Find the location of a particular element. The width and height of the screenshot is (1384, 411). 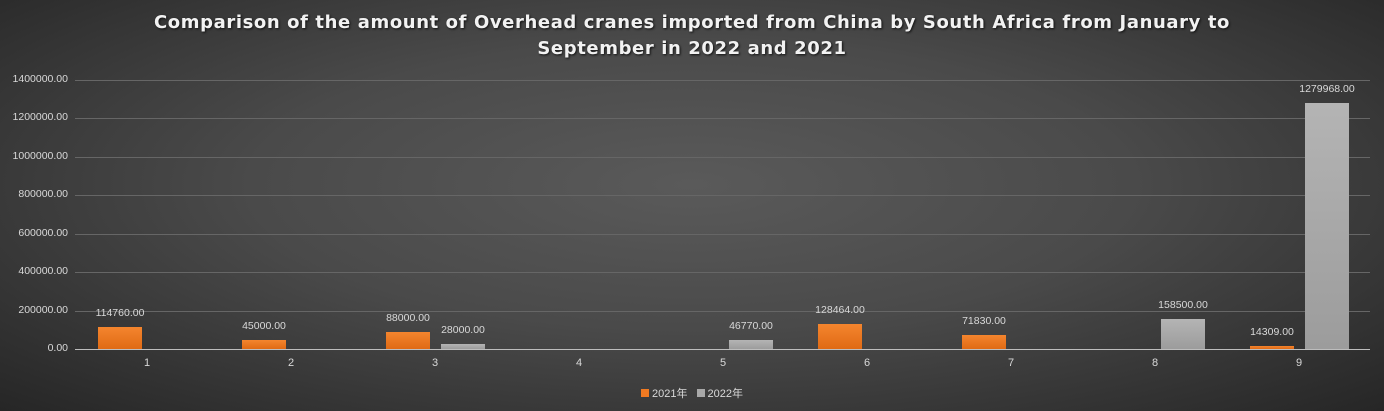

x-tick-label: 4 is located at coordinates (579, 363).